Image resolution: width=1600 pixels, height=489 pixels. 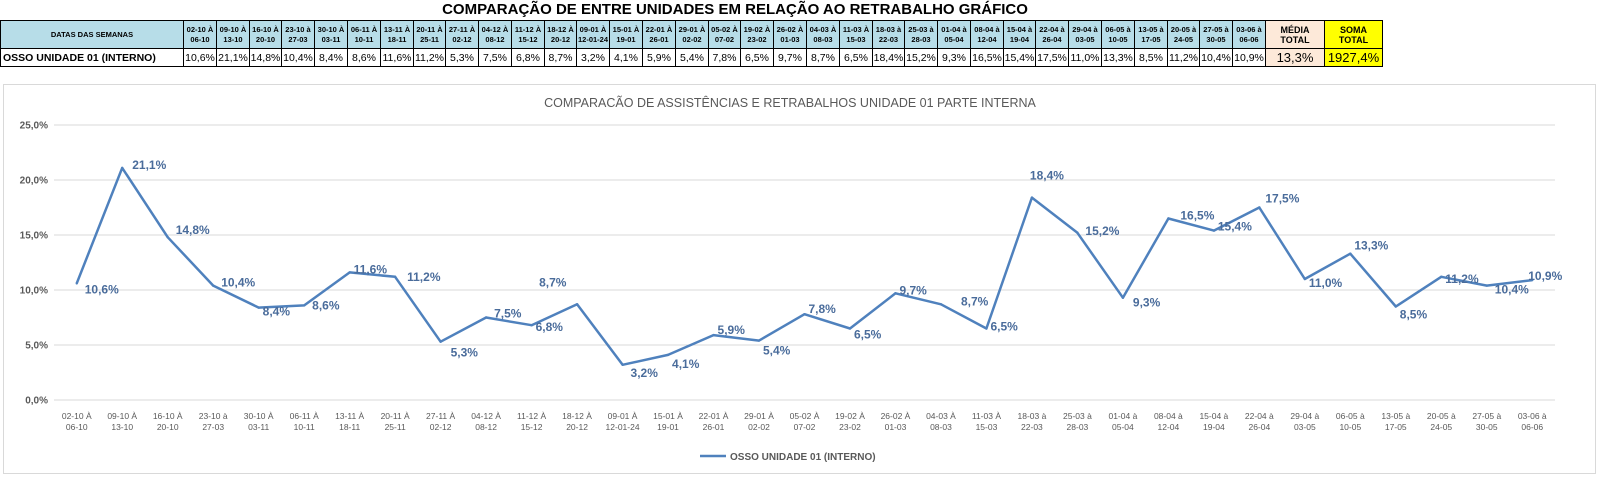 I want to click on value-cell: 3,2%, so click(x=593, y=57).